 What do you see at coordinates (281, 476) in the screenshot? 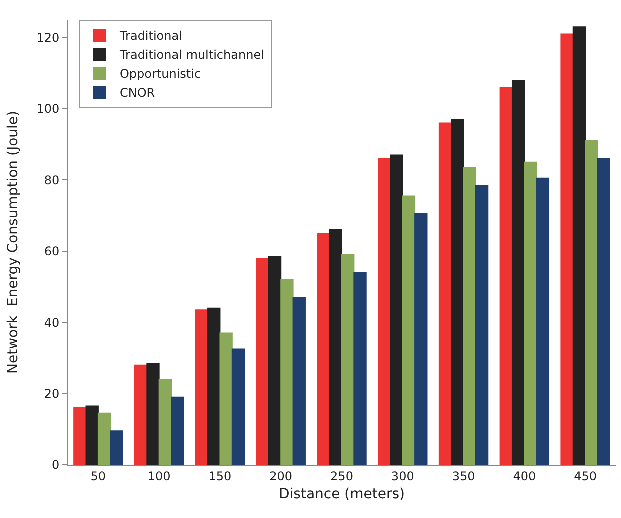
I see `x-tick-label: 200` at bounding box center [281, 476].